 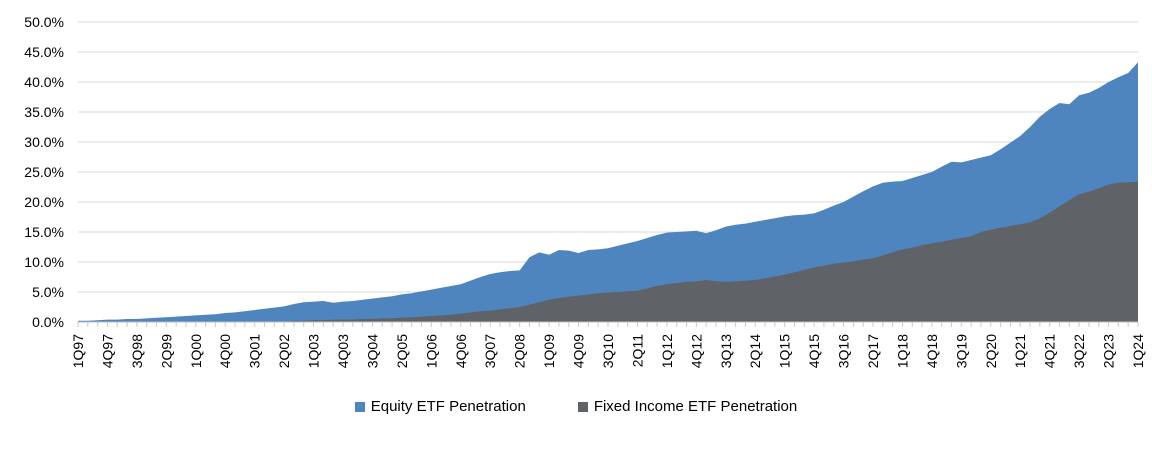 I want to click on svg-text: 25.0%, so click(x=44, y=172).